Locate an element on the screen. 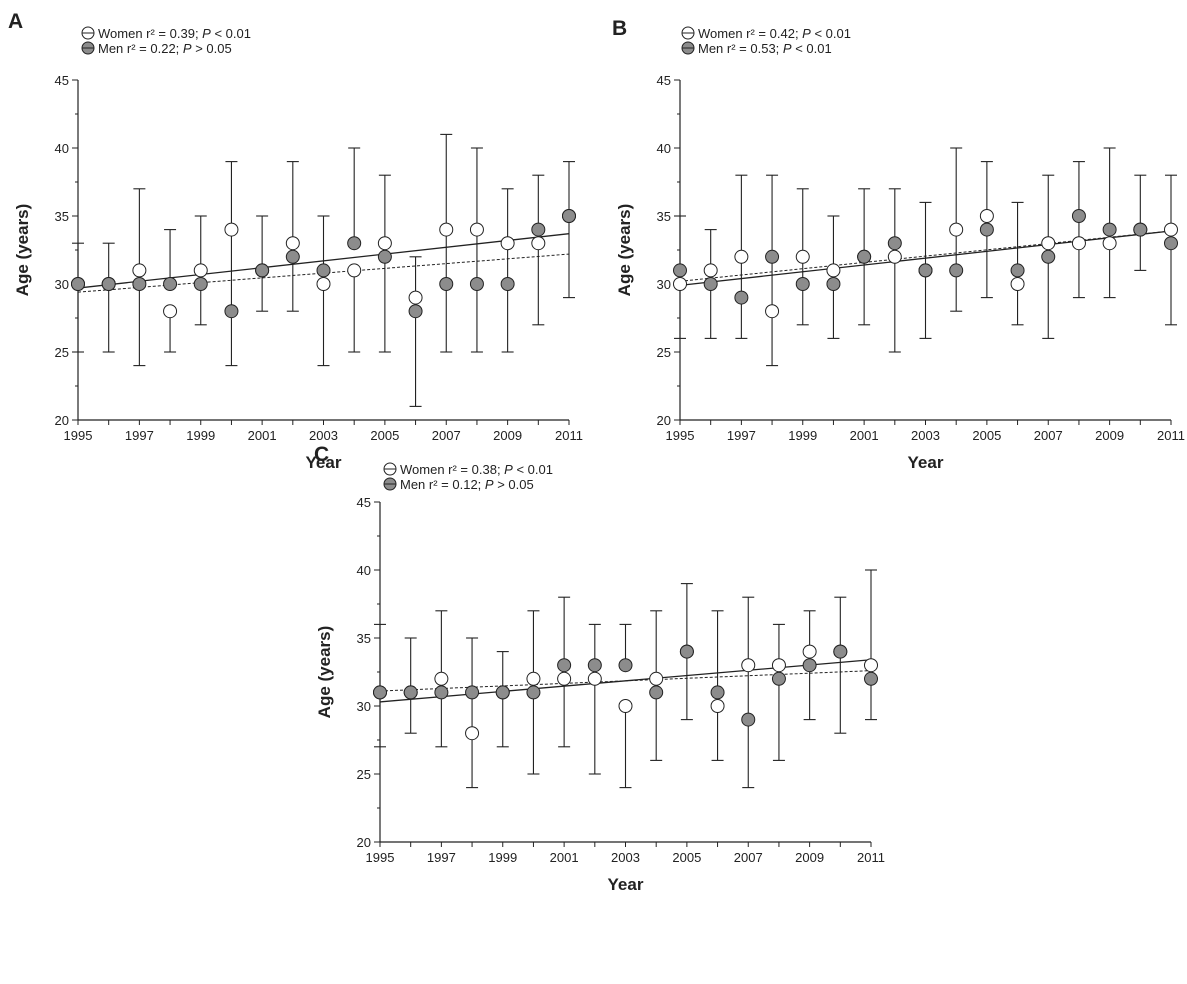 This screenshot has width=1187, height=984. legend-label: Women r² = 0.42; P < 0.01 is located at coordinates (774, 33).